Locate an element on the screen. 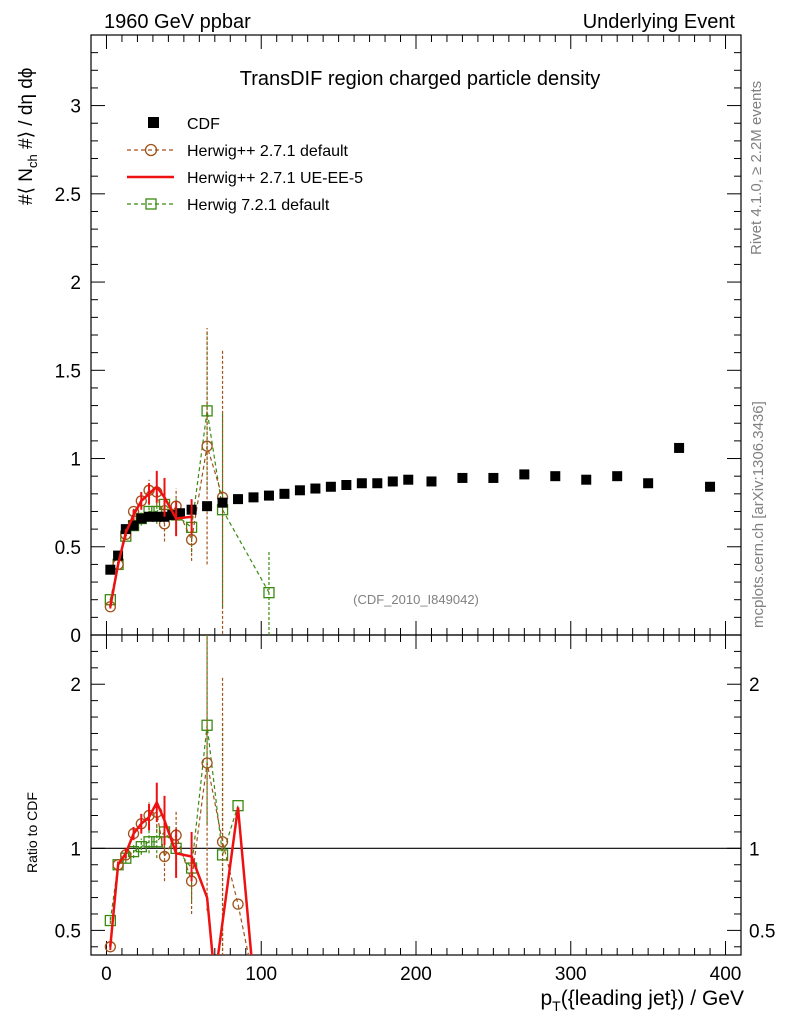 The width and height of the screenshot is (786, 1024). ratio-ytick-label-right: 2 is located at coordinates (754, 685).